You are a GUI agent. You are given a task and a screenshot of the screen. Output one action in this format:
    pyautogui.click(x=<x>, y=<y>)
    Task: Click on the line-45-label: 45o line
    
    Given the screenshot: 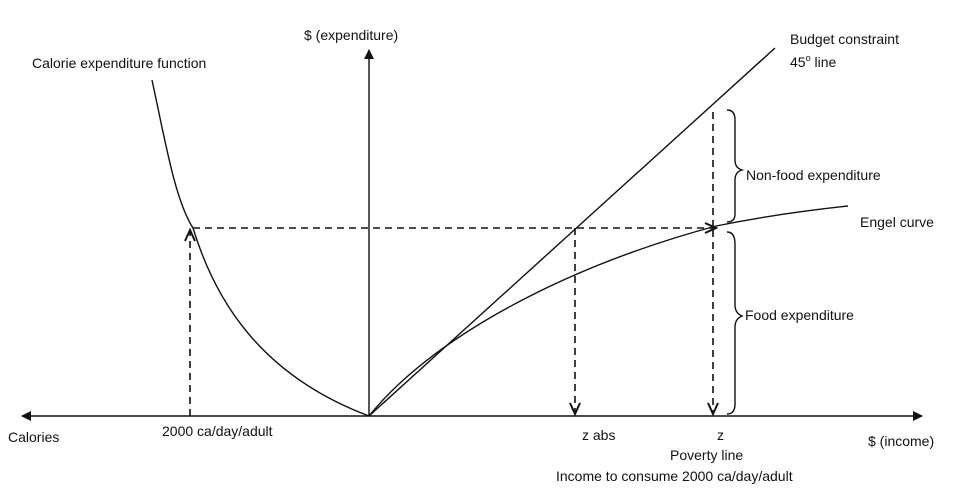 What is the action you would take?
    pyautogui.click(x=813, y=61)
    